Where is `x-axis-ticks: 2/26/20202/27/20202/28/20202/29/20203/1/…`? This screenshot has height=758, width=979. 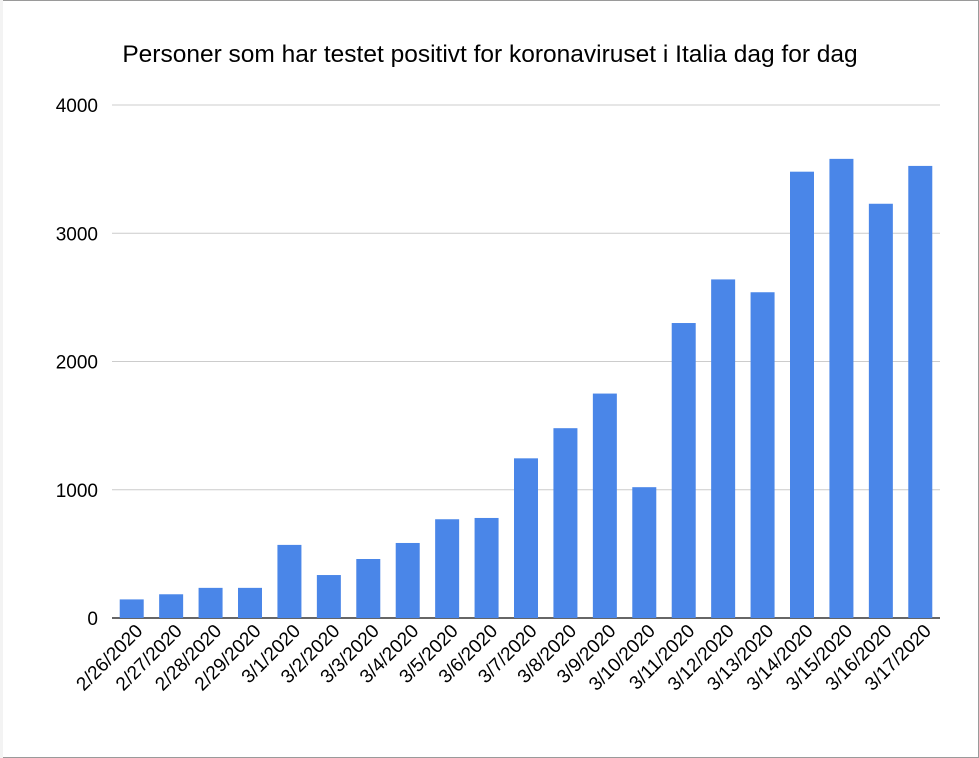
x-axis-ticks: 2/26/20202/27/20202/28/20202/29/20203/1/… is located at coordinates (504, 658).